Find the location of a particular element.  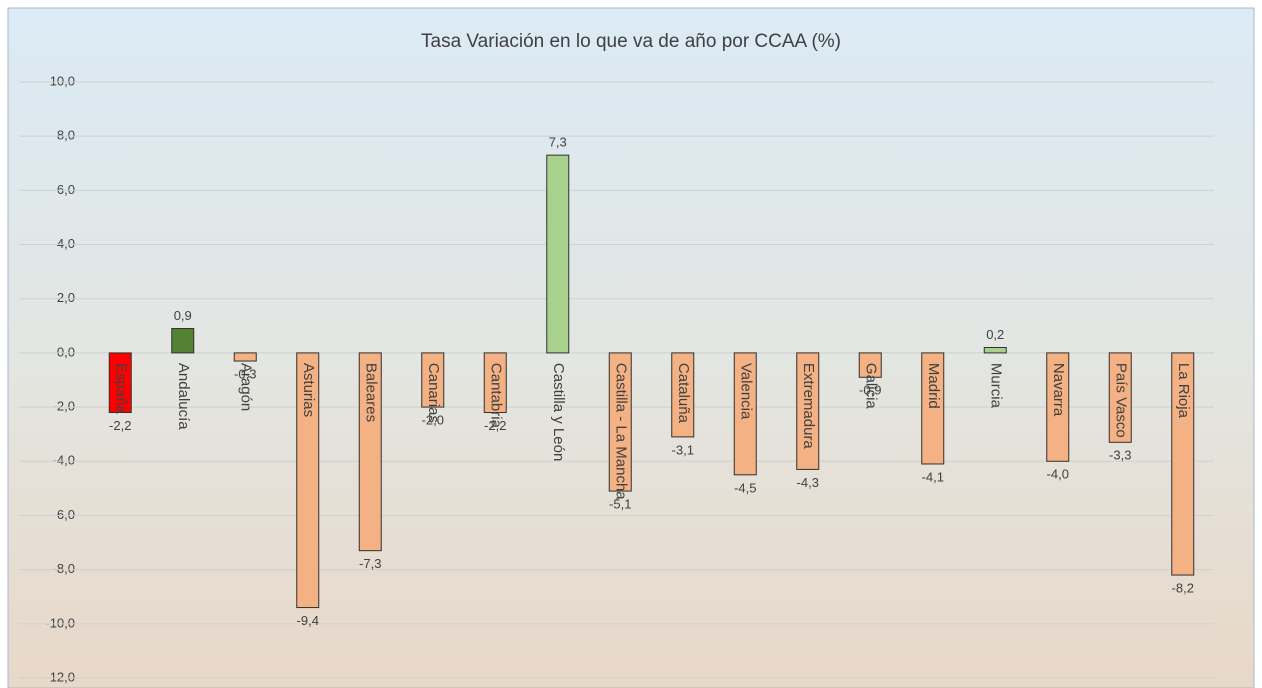

x-tick-label: Andalucía is located at coordinates (183, 396).